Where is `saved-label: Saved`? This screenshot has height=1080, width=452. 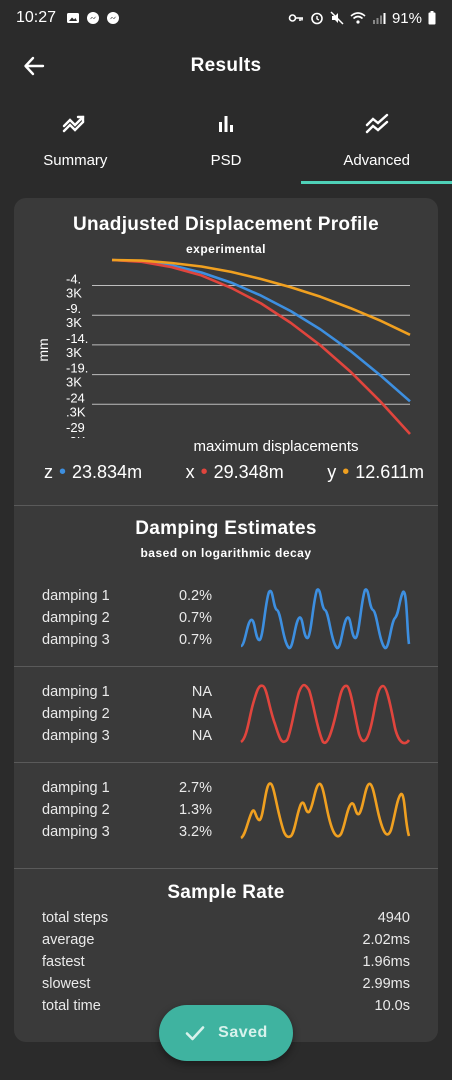
saved-label: Saved is located at coordinates (243, 1032).